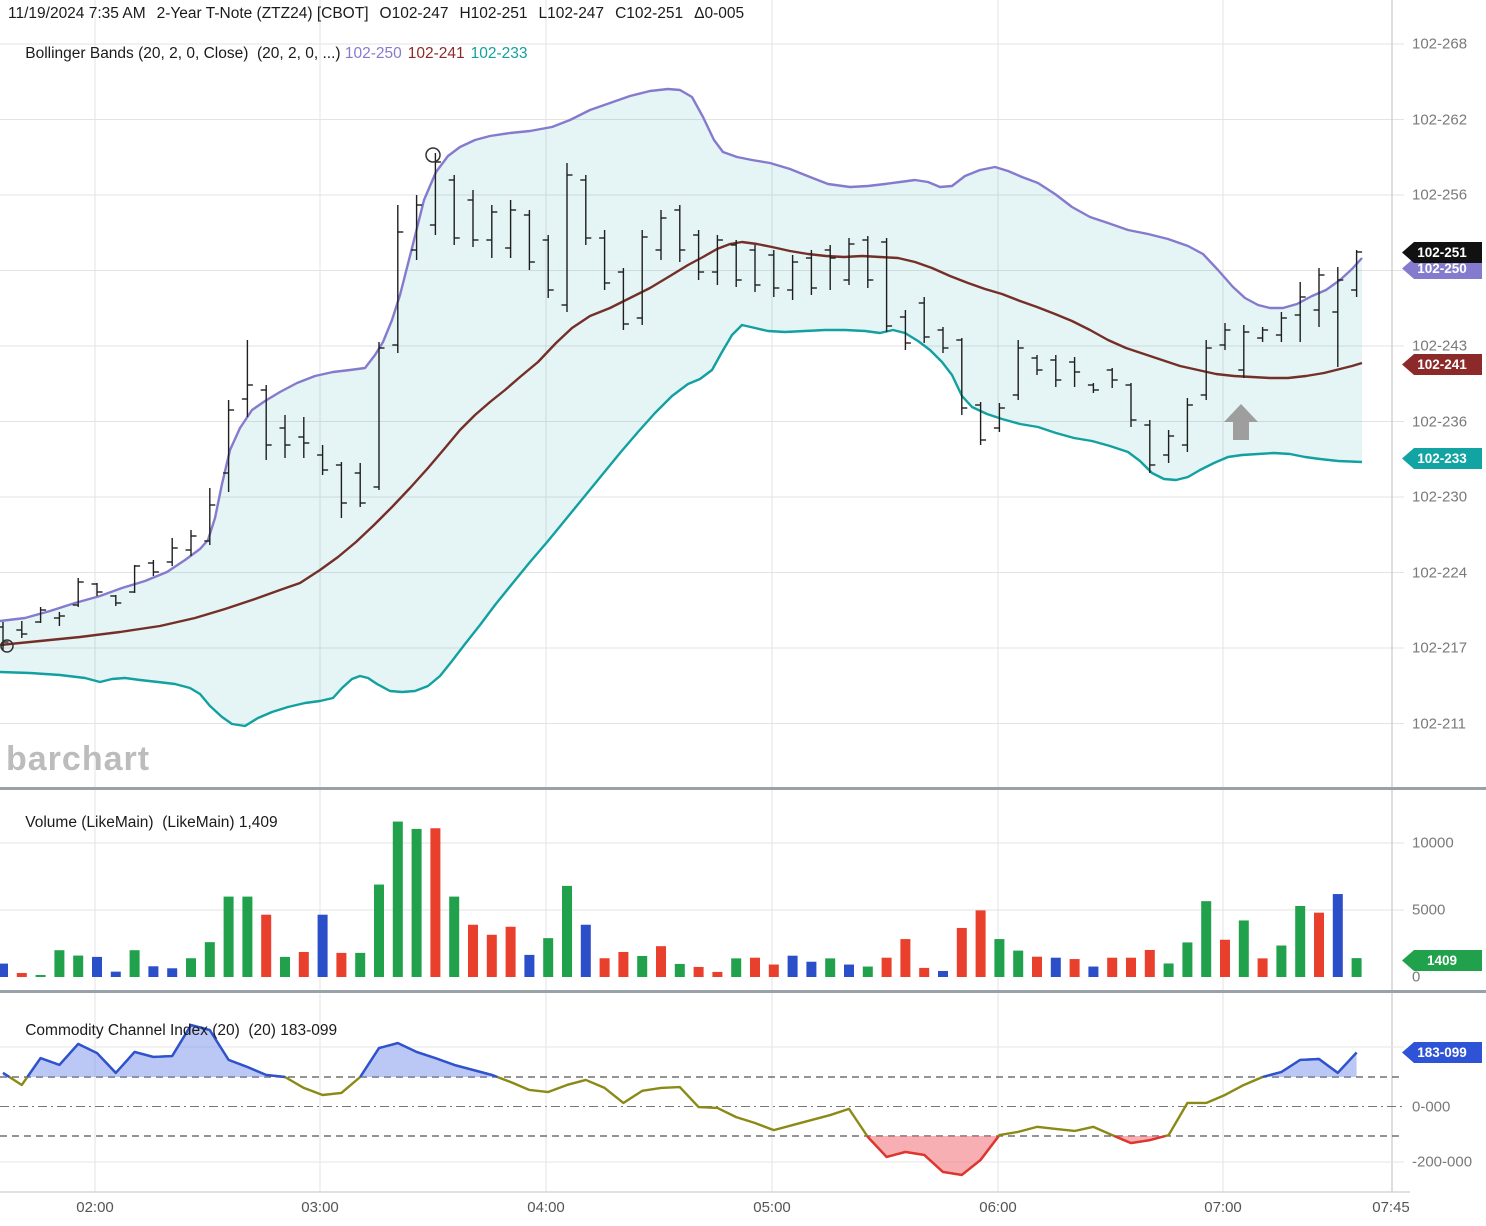 The height and width of the screenshot is (1226, 1486). I want to click on price-axis-label: 102-211, so click(1439, 723).